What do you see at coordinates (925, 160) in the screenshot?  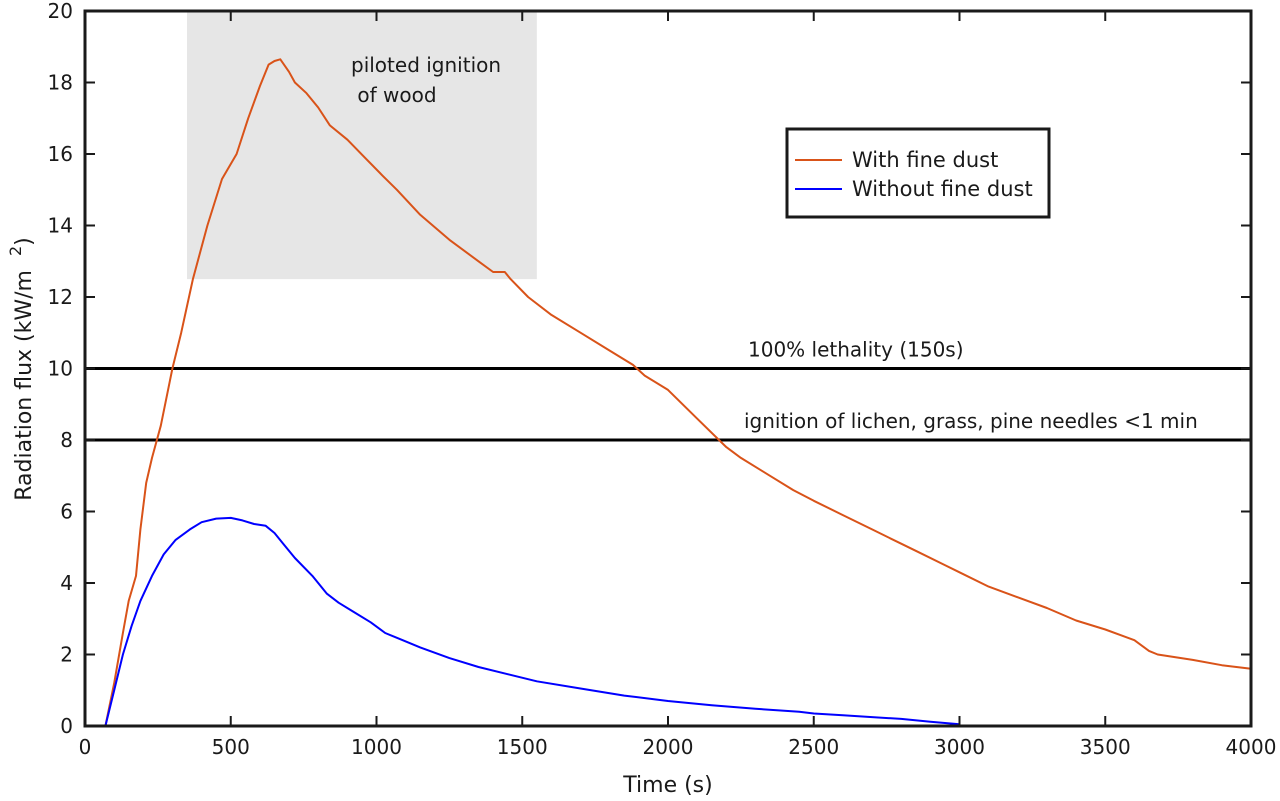 I see `legend-label-with-fine-dust: With fine dust` at bounding box center [925, 160].